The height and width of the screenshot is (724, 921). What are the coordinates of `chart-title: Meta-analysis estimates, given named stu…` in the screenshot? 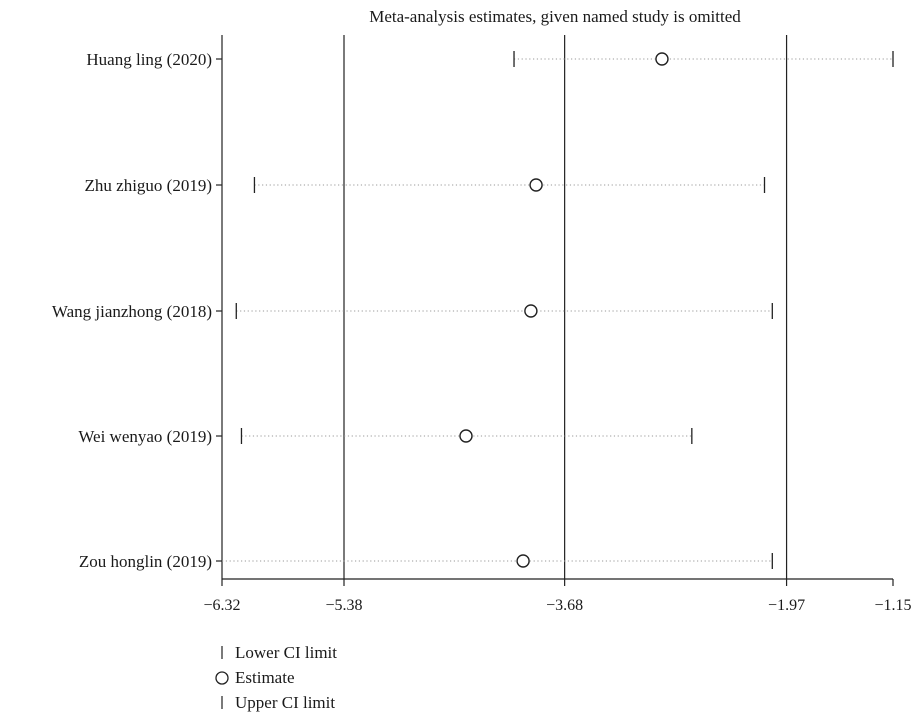 It's located at (555, 16).